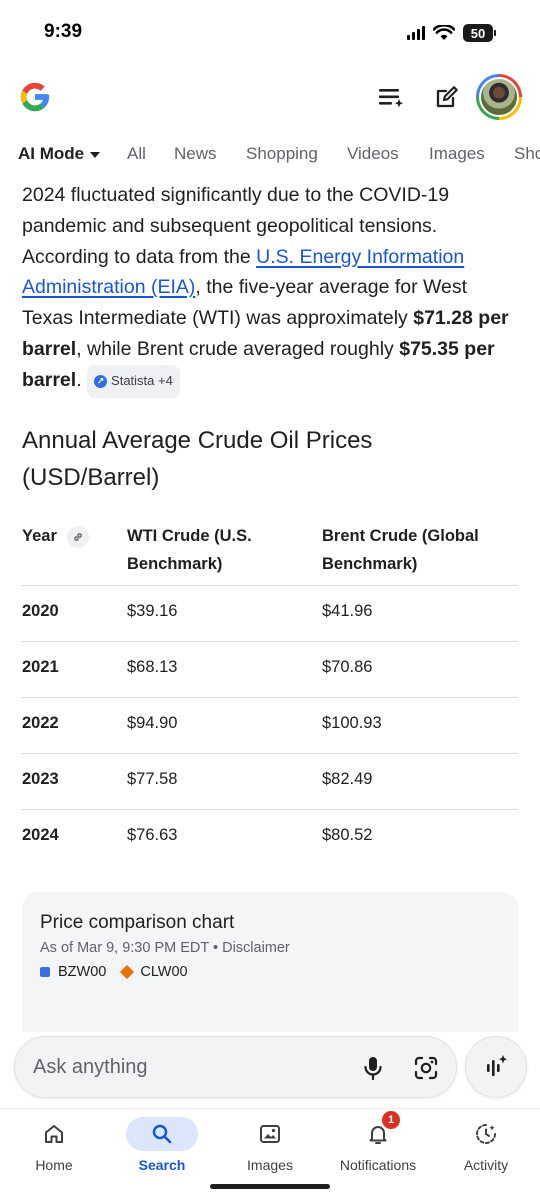 This screenshot has height=1200, width=540. I want to click on avatar, so click(499, 97).